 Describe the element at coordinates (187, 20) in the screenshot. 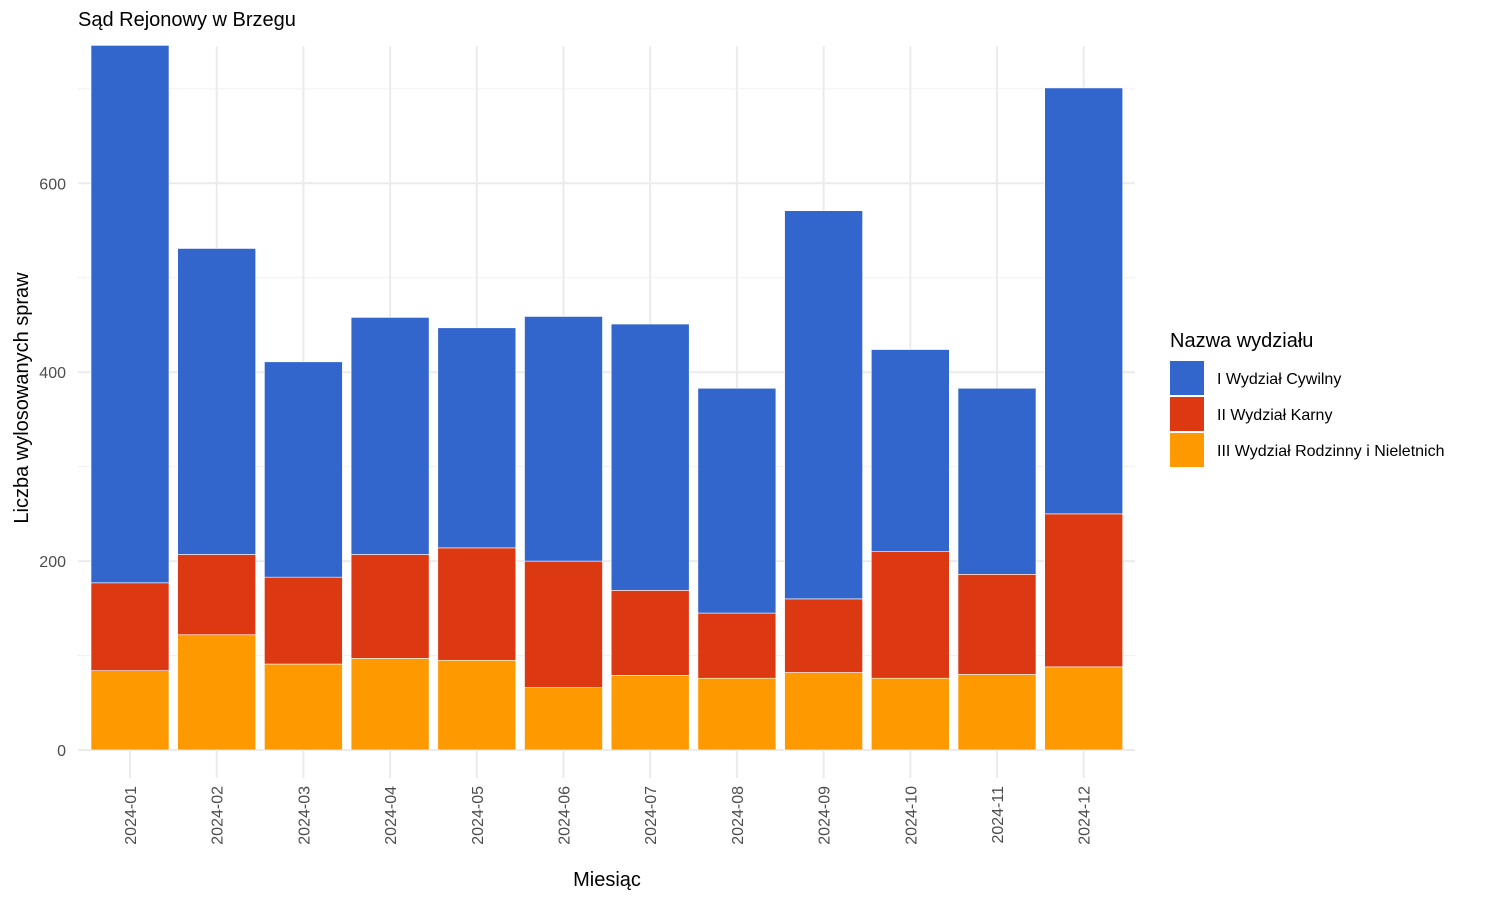

I see `chart-title: Sąd Rejonowy w Brzegu` at that location.